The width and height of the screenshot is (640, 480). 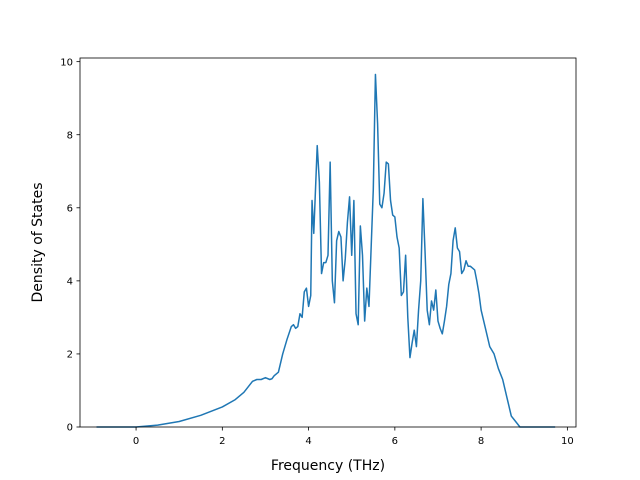 What do you see at coordinates (70, 208) in the screenshot?
I see `y-tick-label: 6` at bounding box center [70, 208].